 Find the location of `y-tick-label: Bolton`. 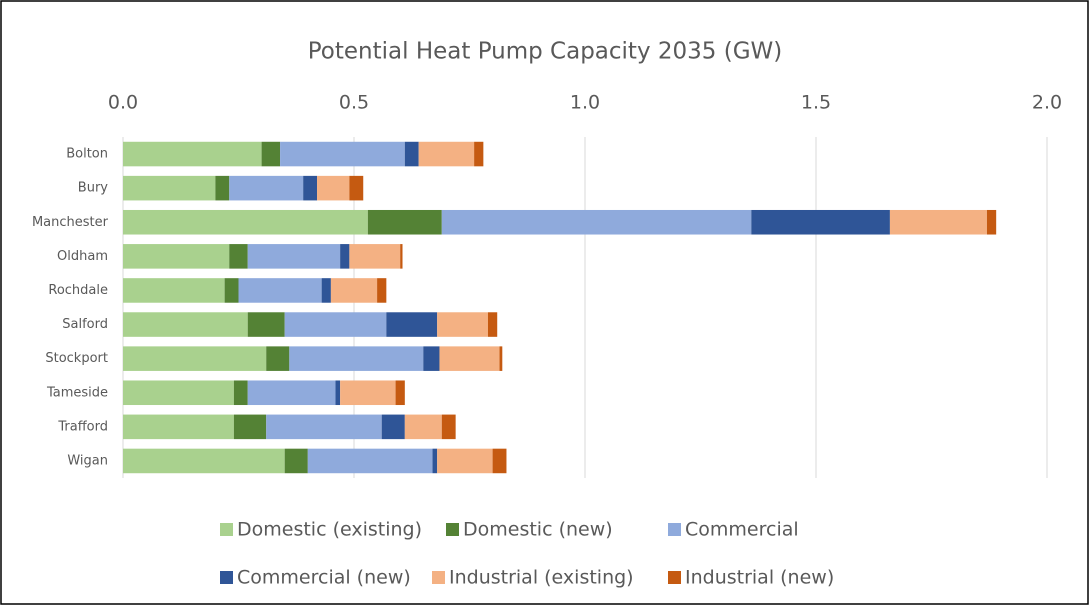

y-tick-label: Bolton is located at coordinates (87, 154).